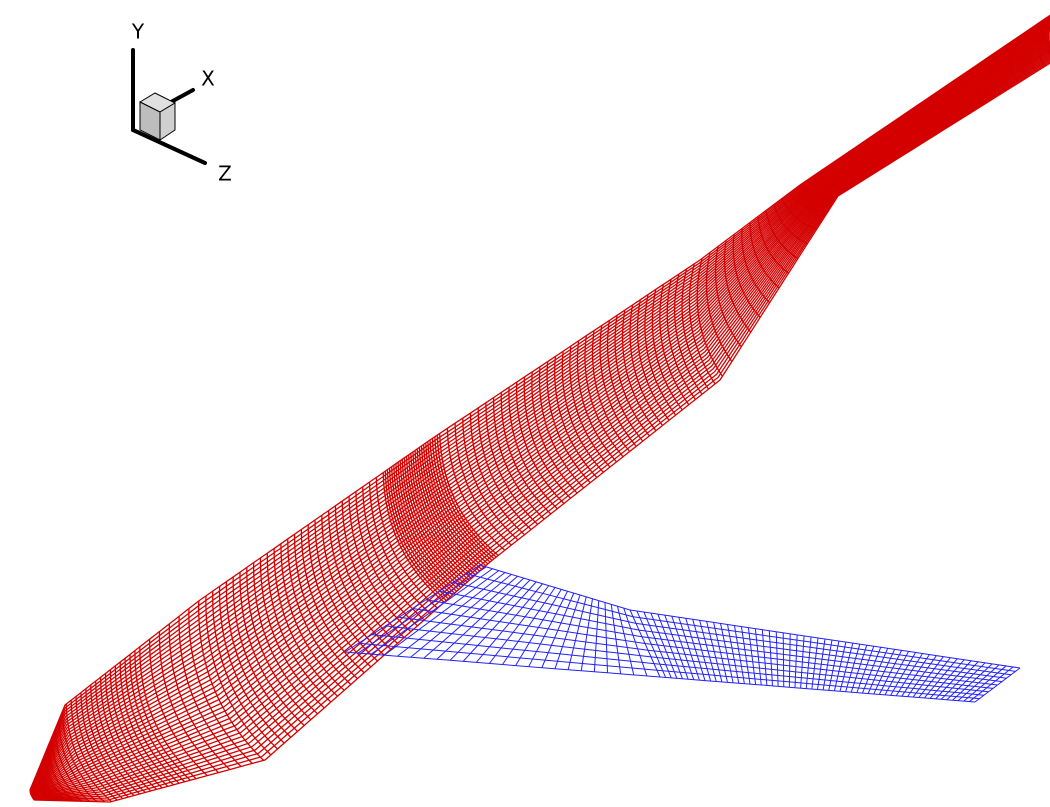  Describe the element at coordinates (167, 121) in the screenshot. I see `cube-side` at that location.